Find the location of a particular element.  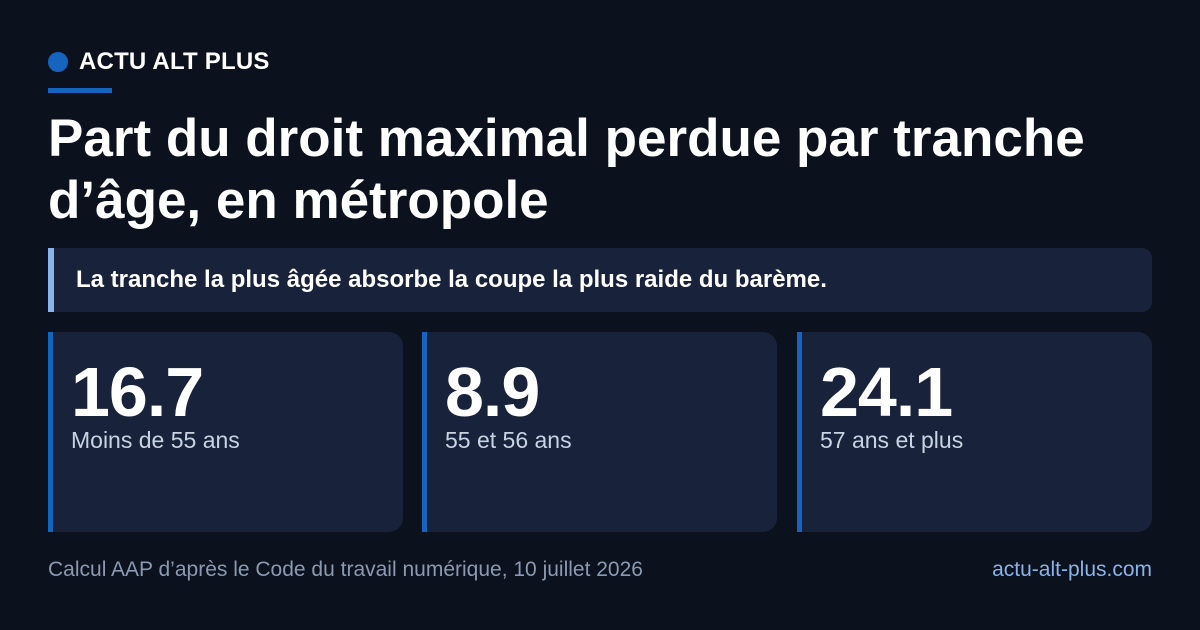

stat-value: 24.1 is located at coordinates (886, 392).